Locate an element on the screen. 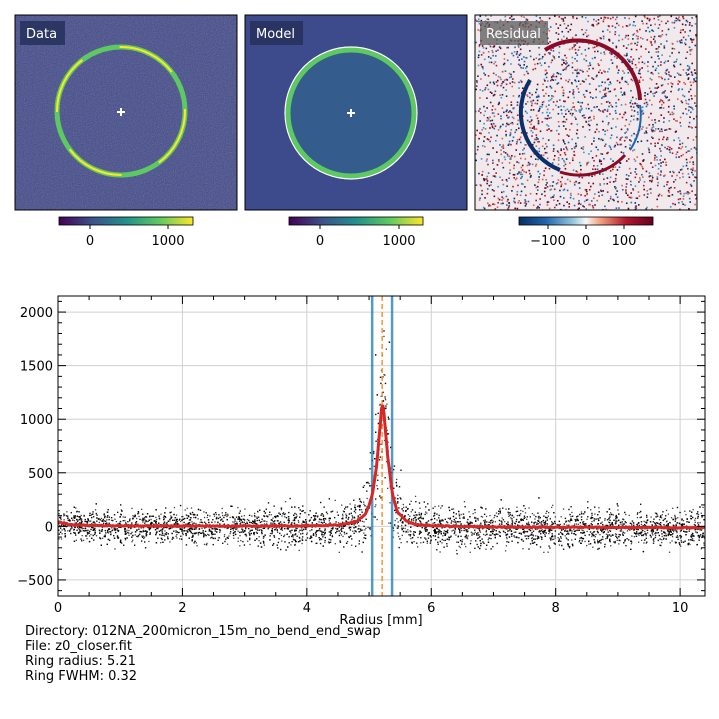 This screenshot has width=719, height=719. data-colorbar-tick-label: 0 is located at coordinates (90, 241).